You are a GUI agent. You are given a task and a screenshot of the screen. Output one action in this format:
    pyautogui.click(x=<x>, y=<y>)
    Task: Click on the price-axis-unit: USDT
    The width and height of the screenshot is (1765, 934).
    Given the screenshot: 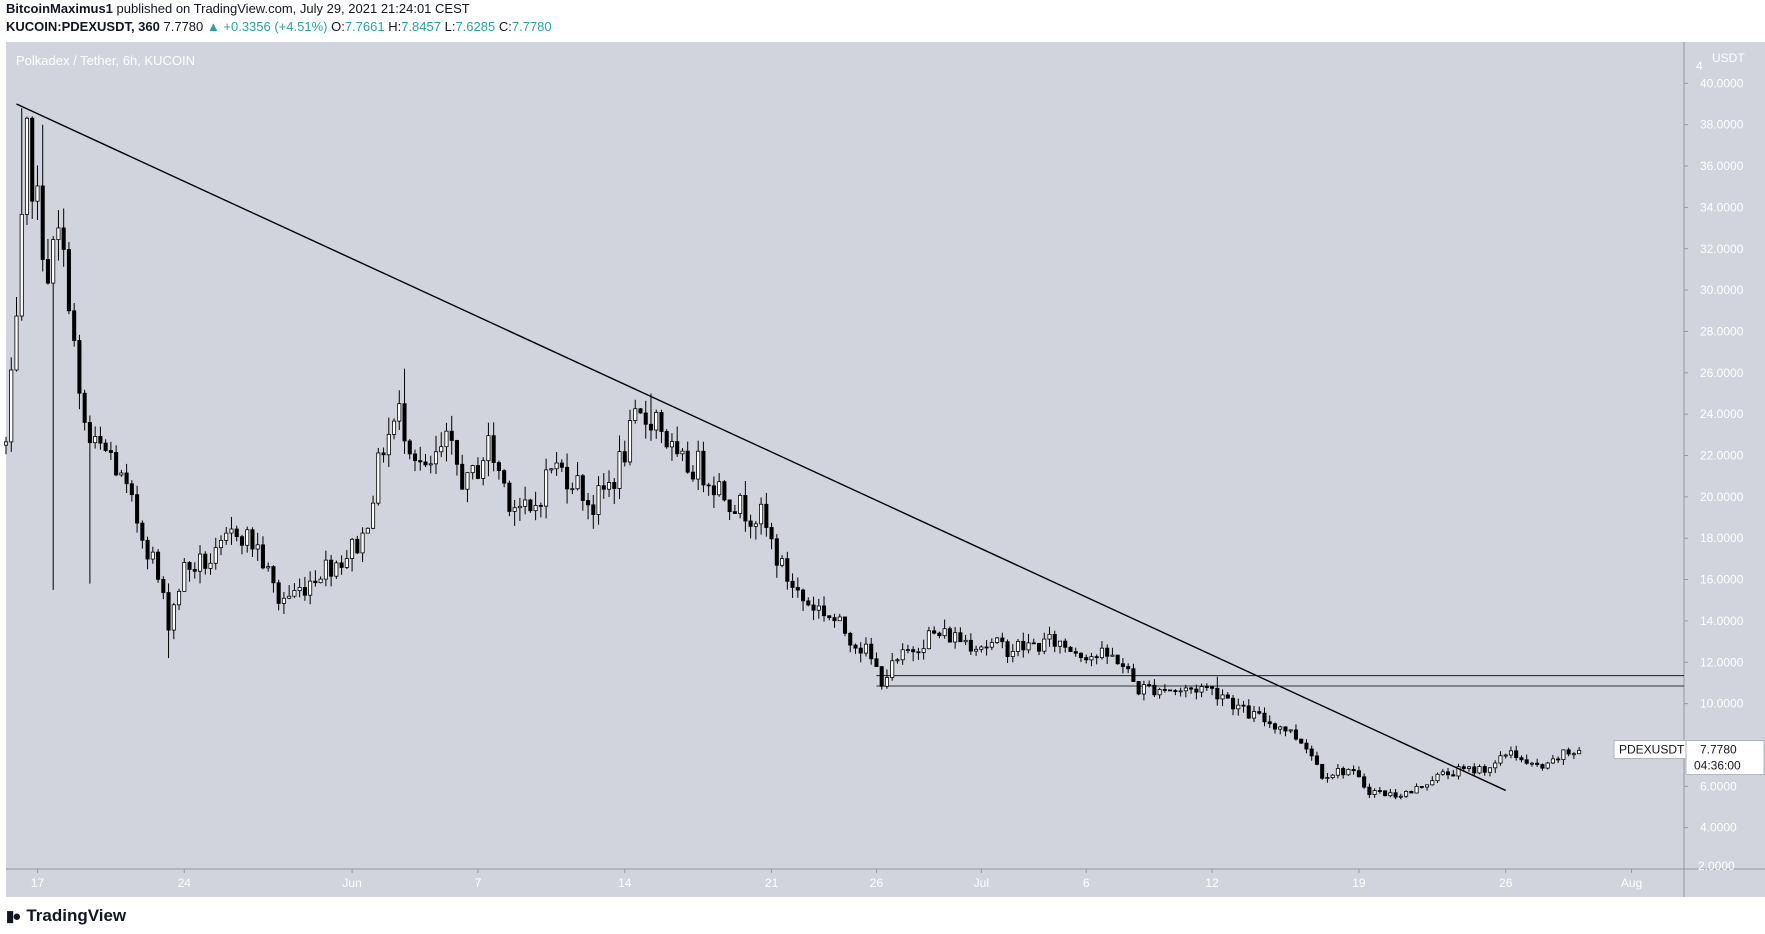 What is the action you would take?
    pyautogui.click(x=1728, y=58)
    